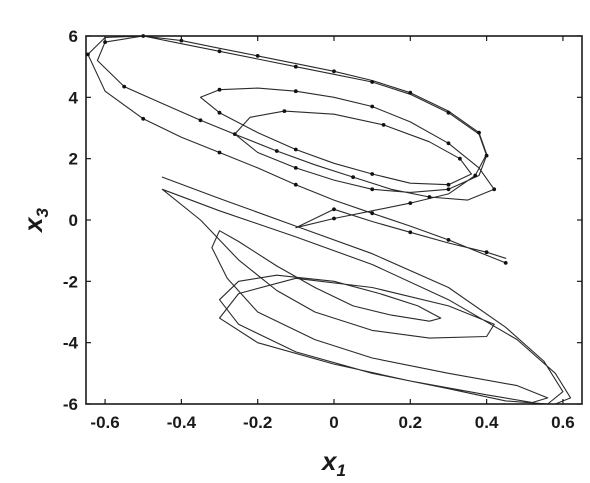 The width and height of the screenshot is (590, 483). What do you see at coordinates (73, 220) in the screenshot?
I see `y-tick-label: 0` at bounding box center [73, 220].